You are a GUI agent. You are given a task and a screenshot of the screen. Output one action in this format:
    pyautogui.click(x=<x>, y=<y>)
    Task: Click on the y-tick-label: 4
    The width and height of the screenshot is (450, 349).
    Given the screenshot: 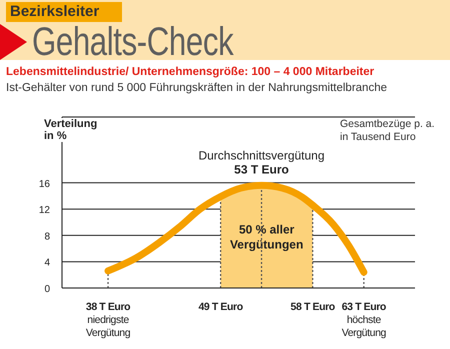 What is the action you would take?
    pyautogui.click(x=47, y=263)
    